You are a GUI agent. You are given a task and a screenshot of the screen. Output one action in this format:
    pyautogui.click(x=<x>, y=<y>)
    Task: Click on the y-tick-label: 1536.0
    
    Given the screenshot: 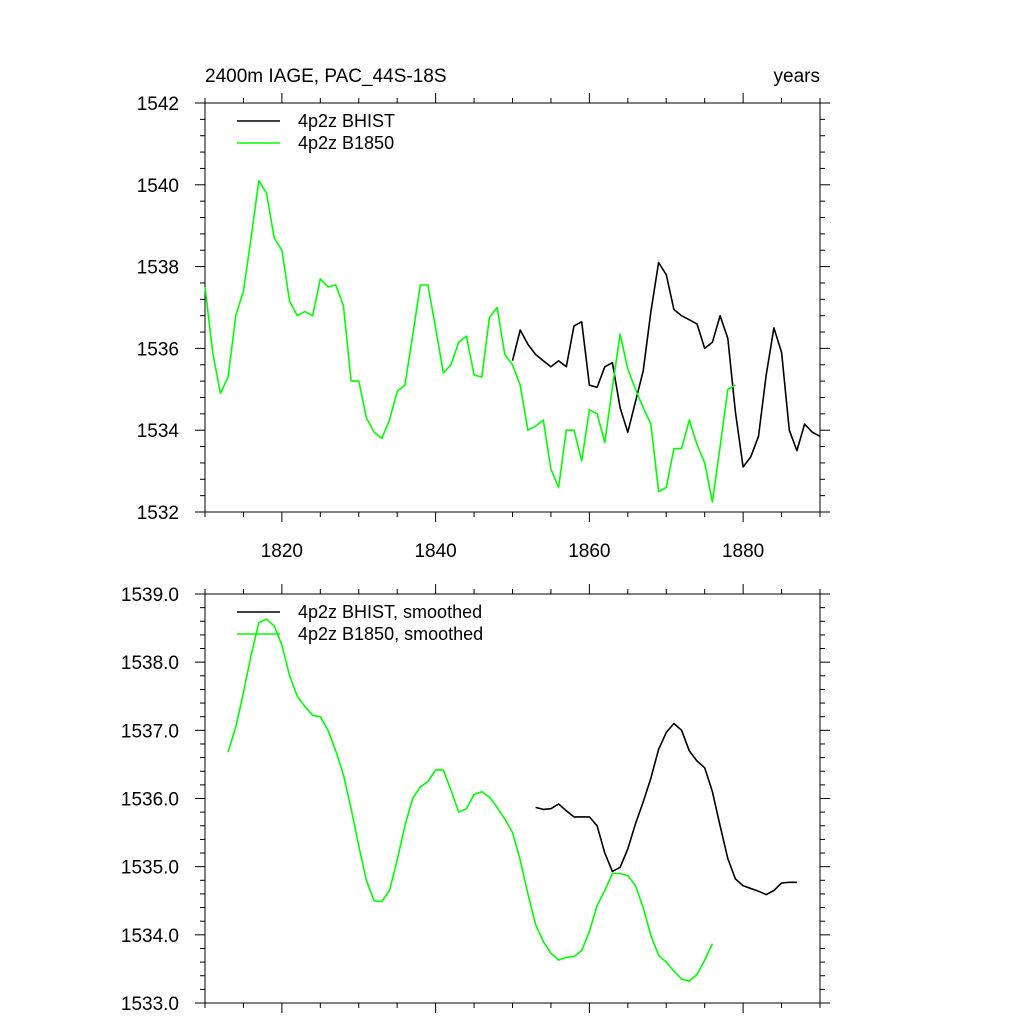 What is the action you would take?
    pyautogui.click(x=150, y=800)
    